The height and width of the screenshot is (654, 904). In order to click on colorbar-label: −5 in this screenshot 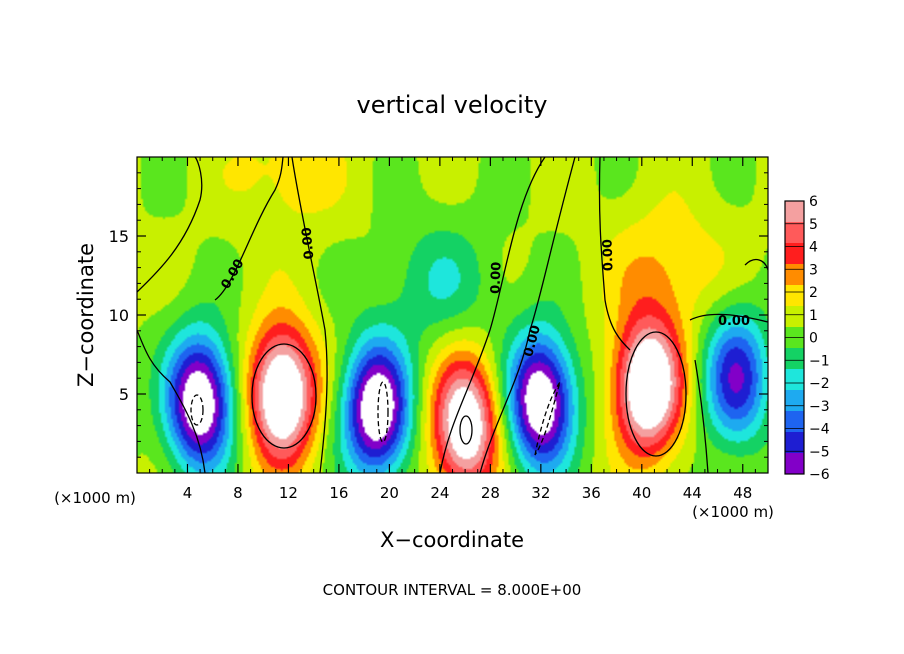, I will do `click(819, 452)`.